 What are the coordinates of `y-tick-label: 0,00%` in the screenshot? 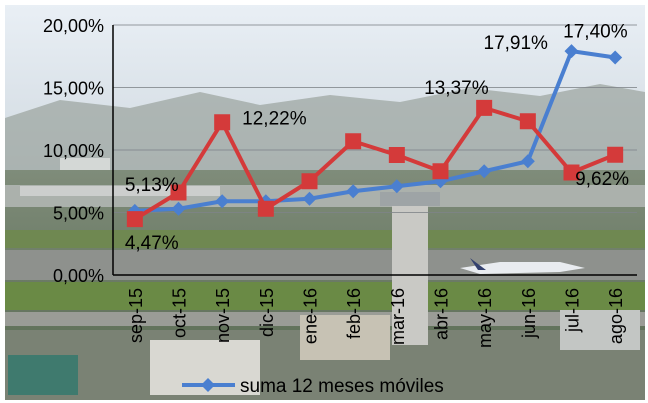 It's located at (78, 276).